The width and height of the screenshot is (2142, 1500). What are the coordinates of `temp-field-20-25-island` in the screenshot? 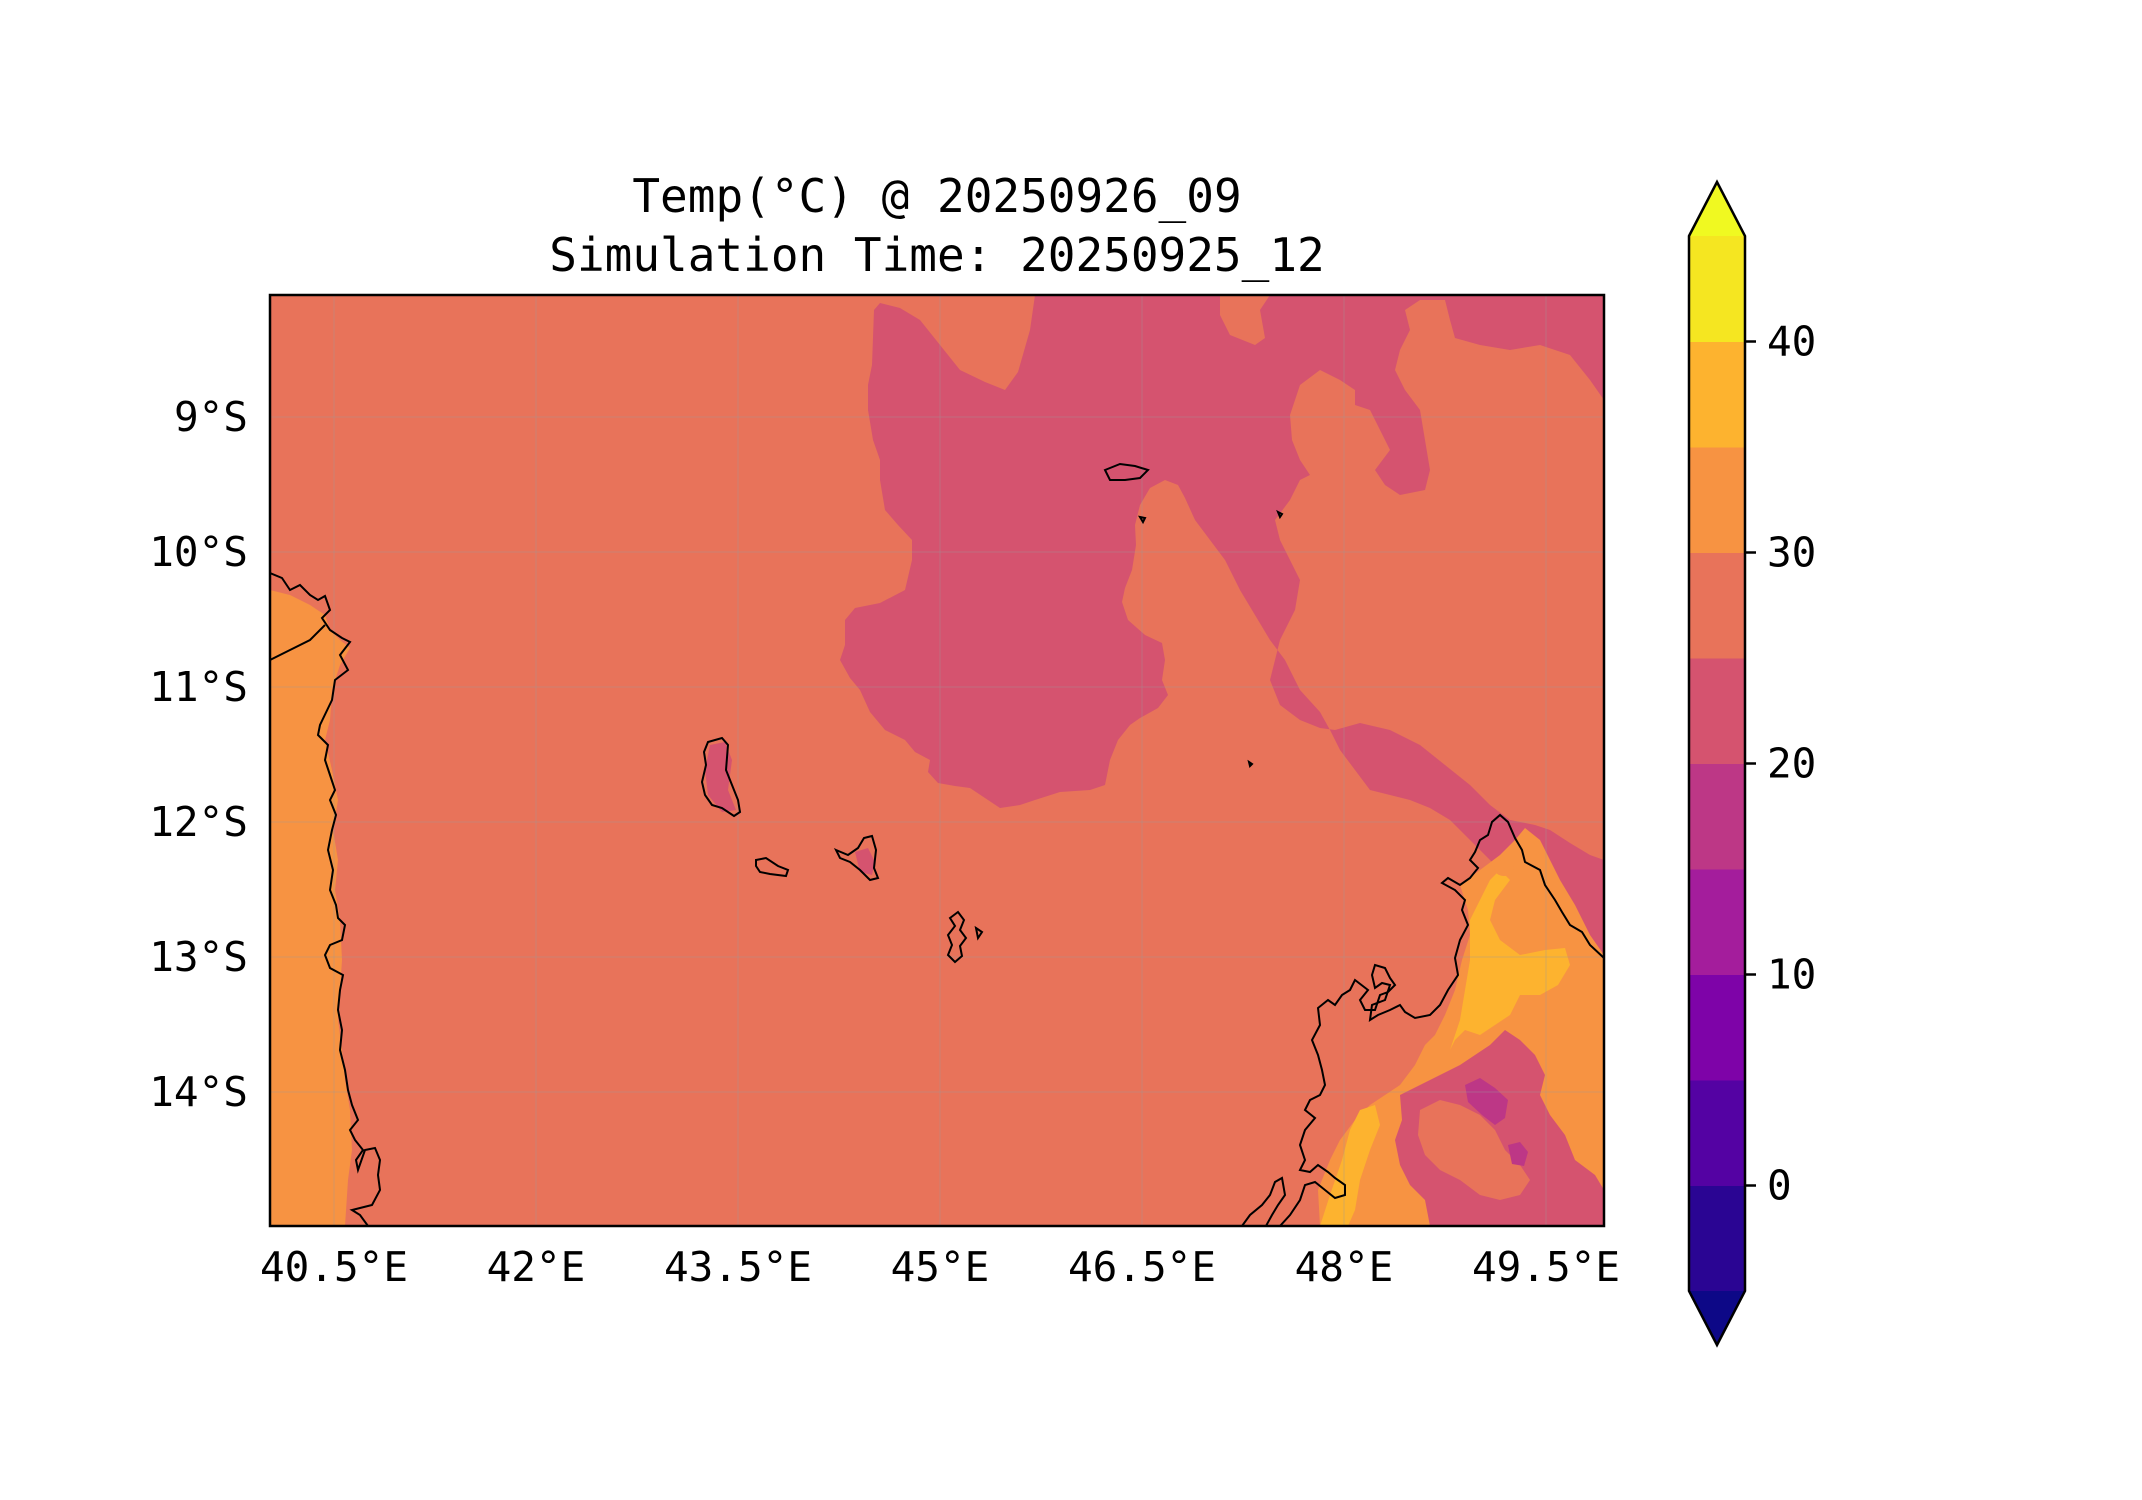 It's located at (720, 777).